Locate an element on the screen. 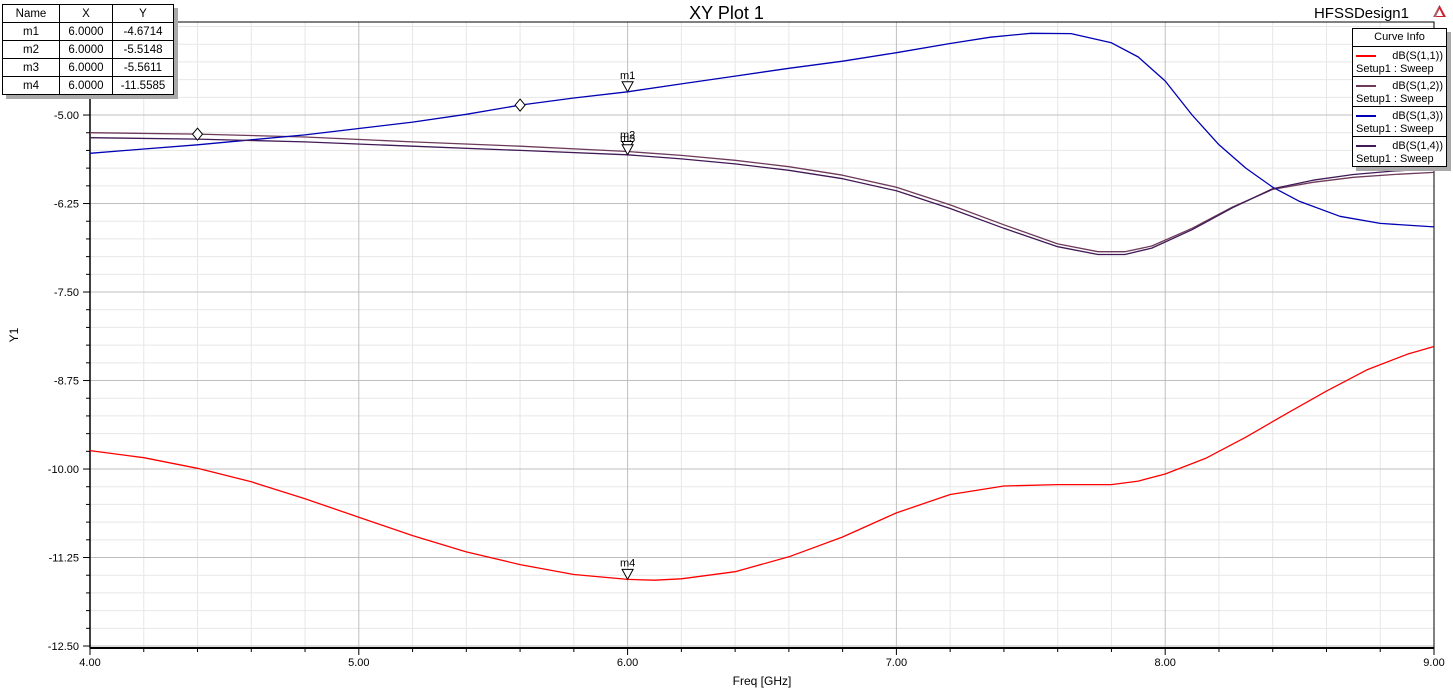 The height and width of the screenshot is (689, 1453). legend-entry: dB(S(1,2)) Setup1 : Sweep is located at coordinates (1399, 92).